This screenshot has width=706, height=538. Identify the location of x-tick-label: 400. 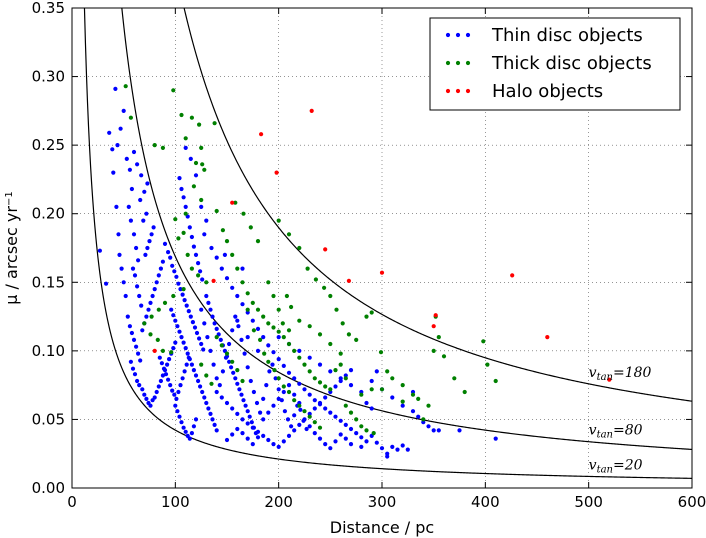
(485, 502).